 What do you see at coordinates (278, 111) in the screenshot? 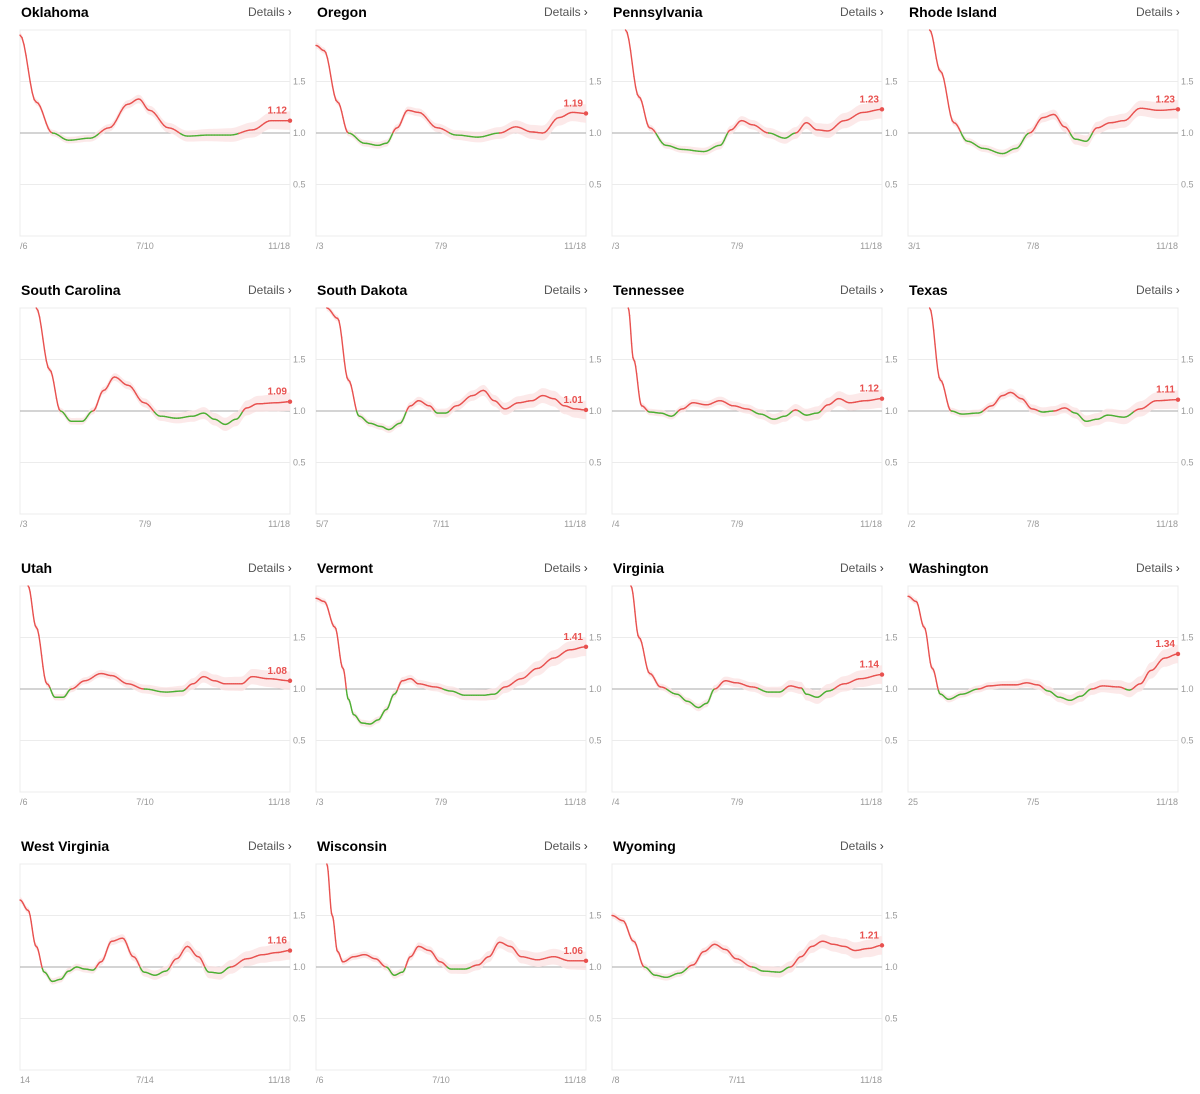
I see `last-value-label: 1.12` at bounding box center [278, 111].